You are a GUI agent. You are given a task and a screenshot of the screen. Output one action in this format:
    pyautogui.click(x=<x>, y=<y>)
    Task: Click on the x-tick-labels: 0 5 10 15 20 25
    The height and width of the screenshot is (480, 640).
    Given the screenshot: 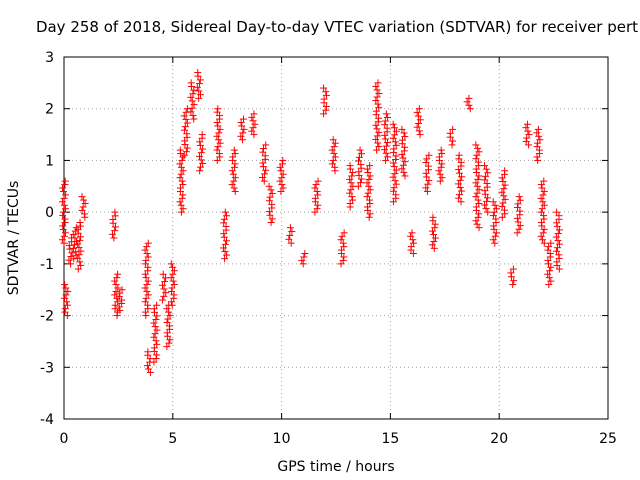 What is the action you would take?
    pyautogui.click(x=338, y=439)
    